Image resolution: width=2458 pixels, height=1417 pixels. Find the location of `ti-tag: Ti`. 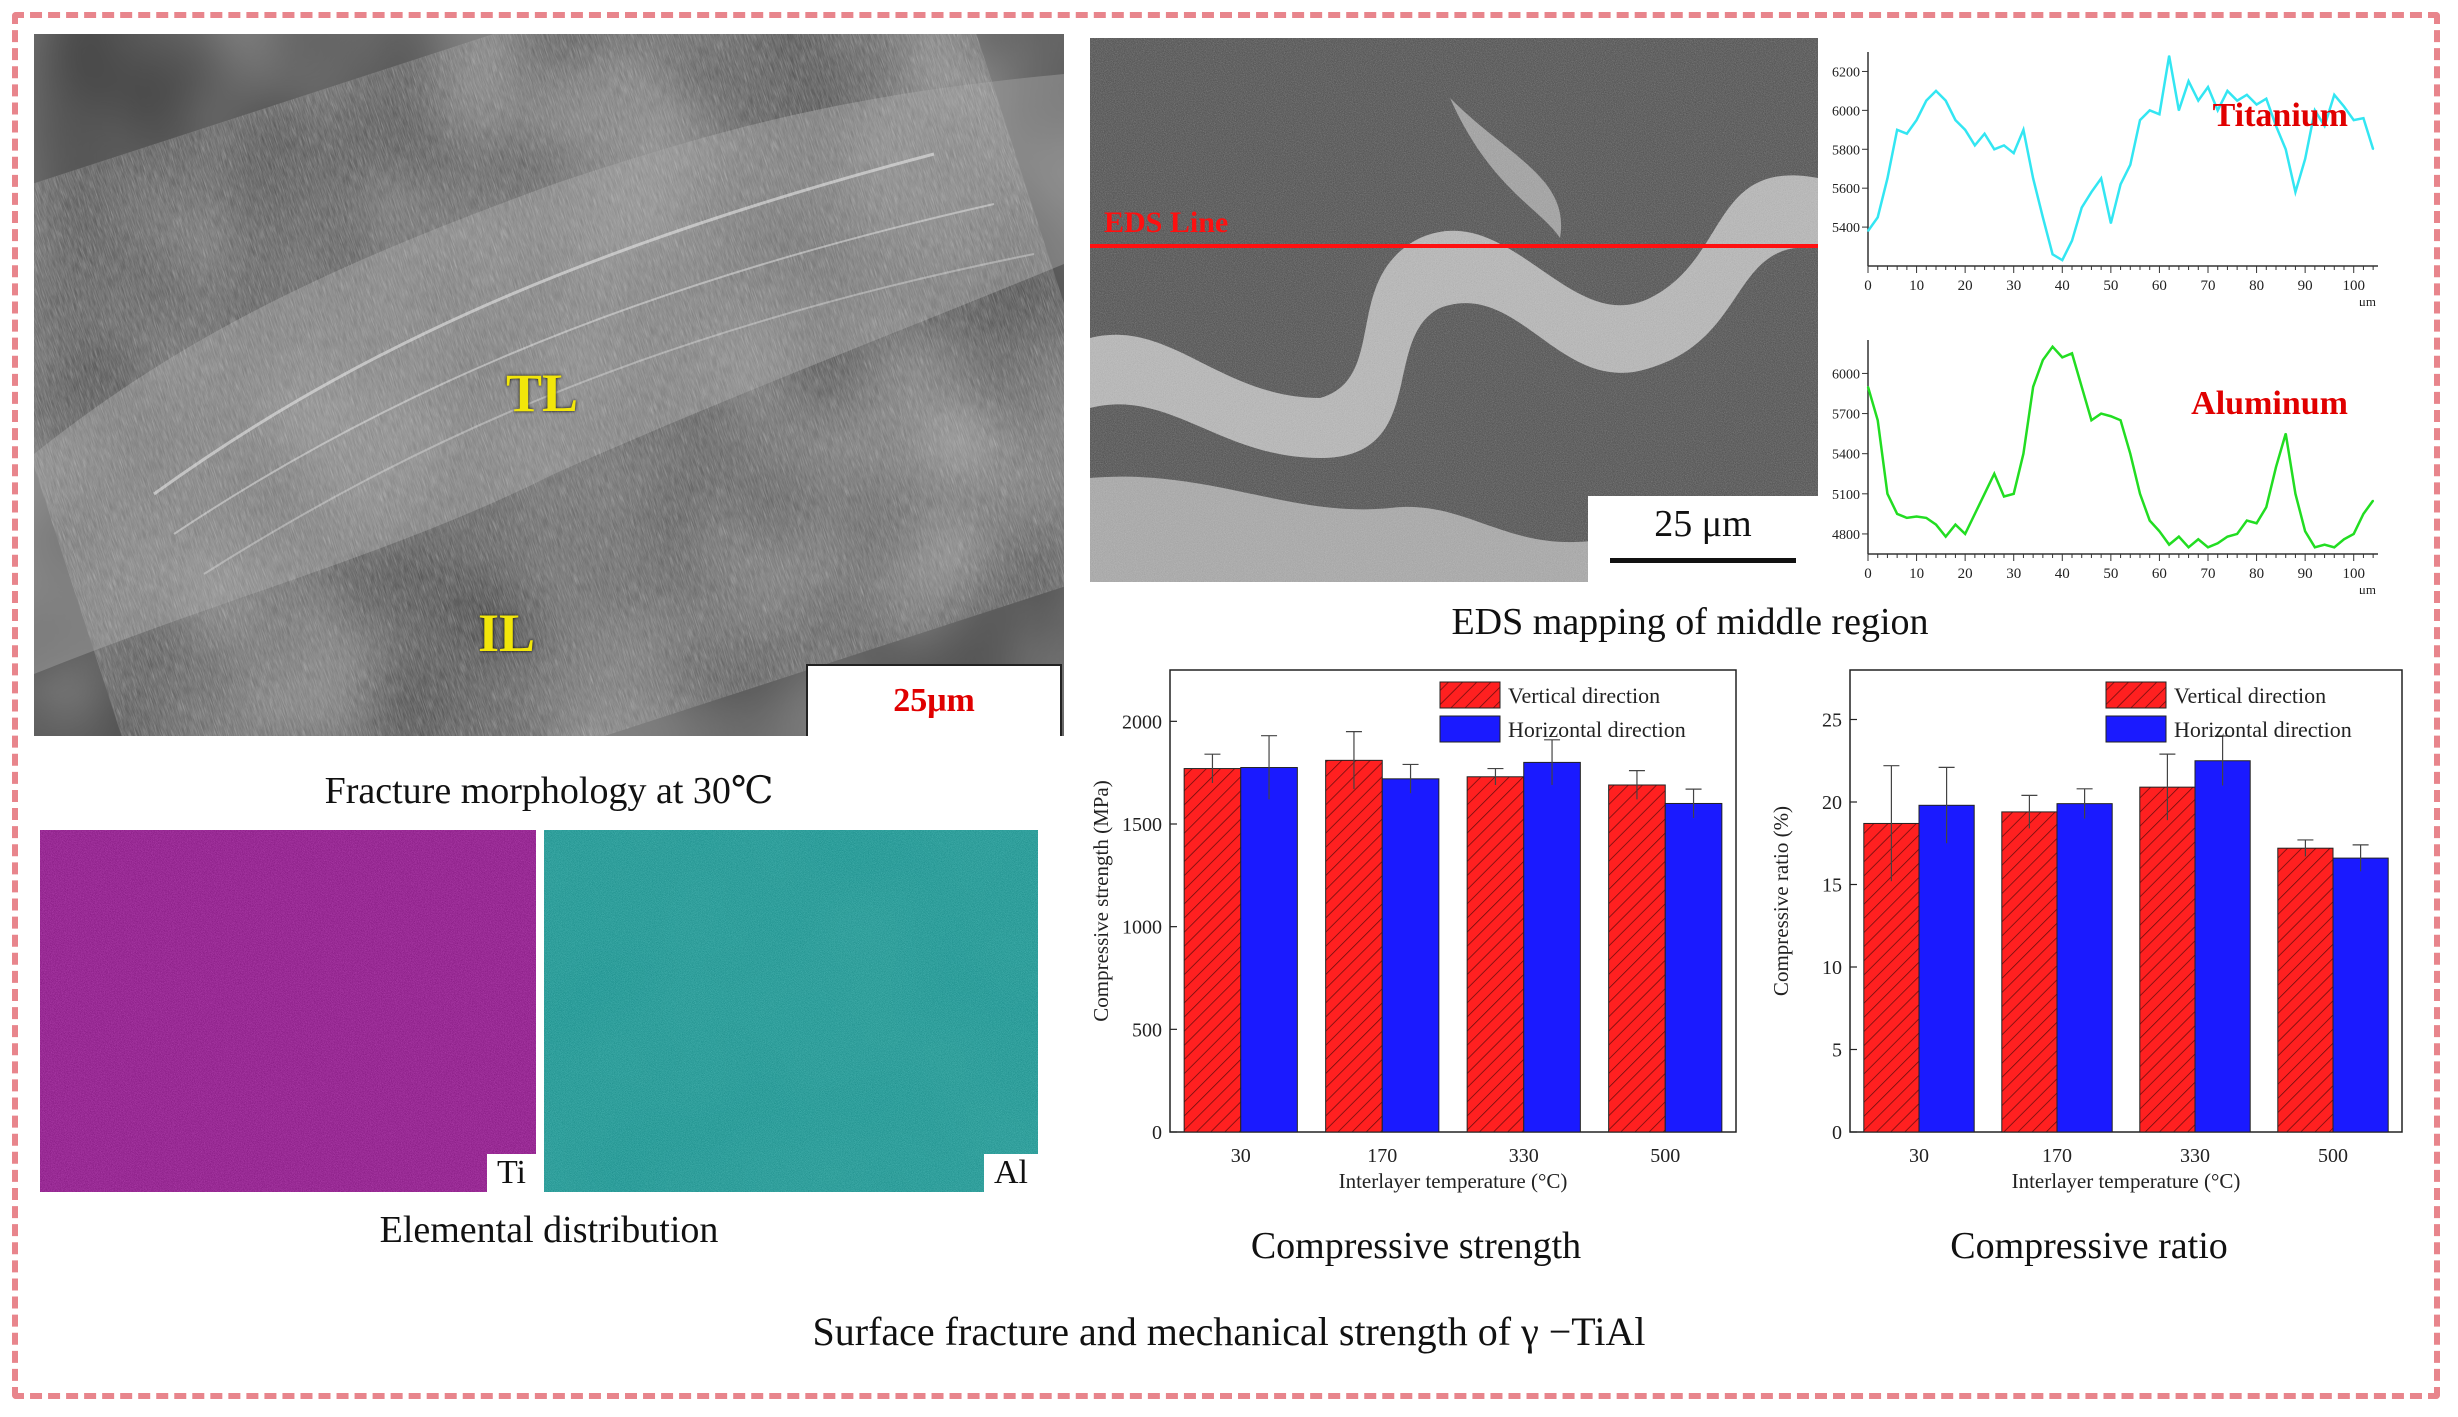

ti-tag: Ti is located at coordinates (511, 1173).